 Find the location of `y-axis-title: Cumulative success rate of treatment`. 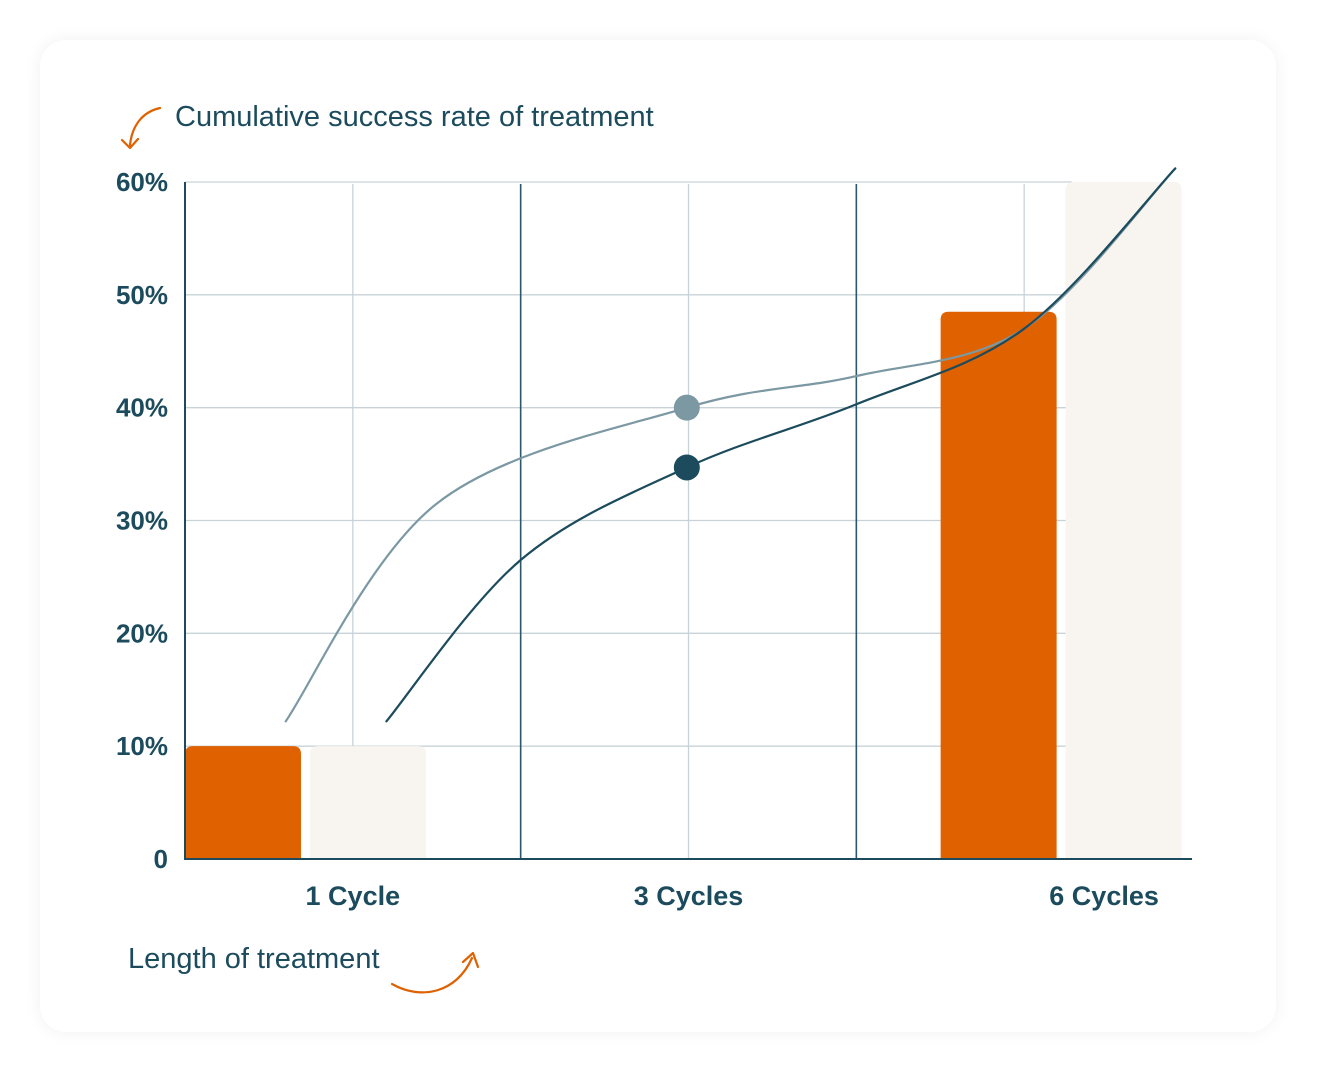

y-axis-title: Cumulative success rate of treatment is located at coordinates (414, 117).